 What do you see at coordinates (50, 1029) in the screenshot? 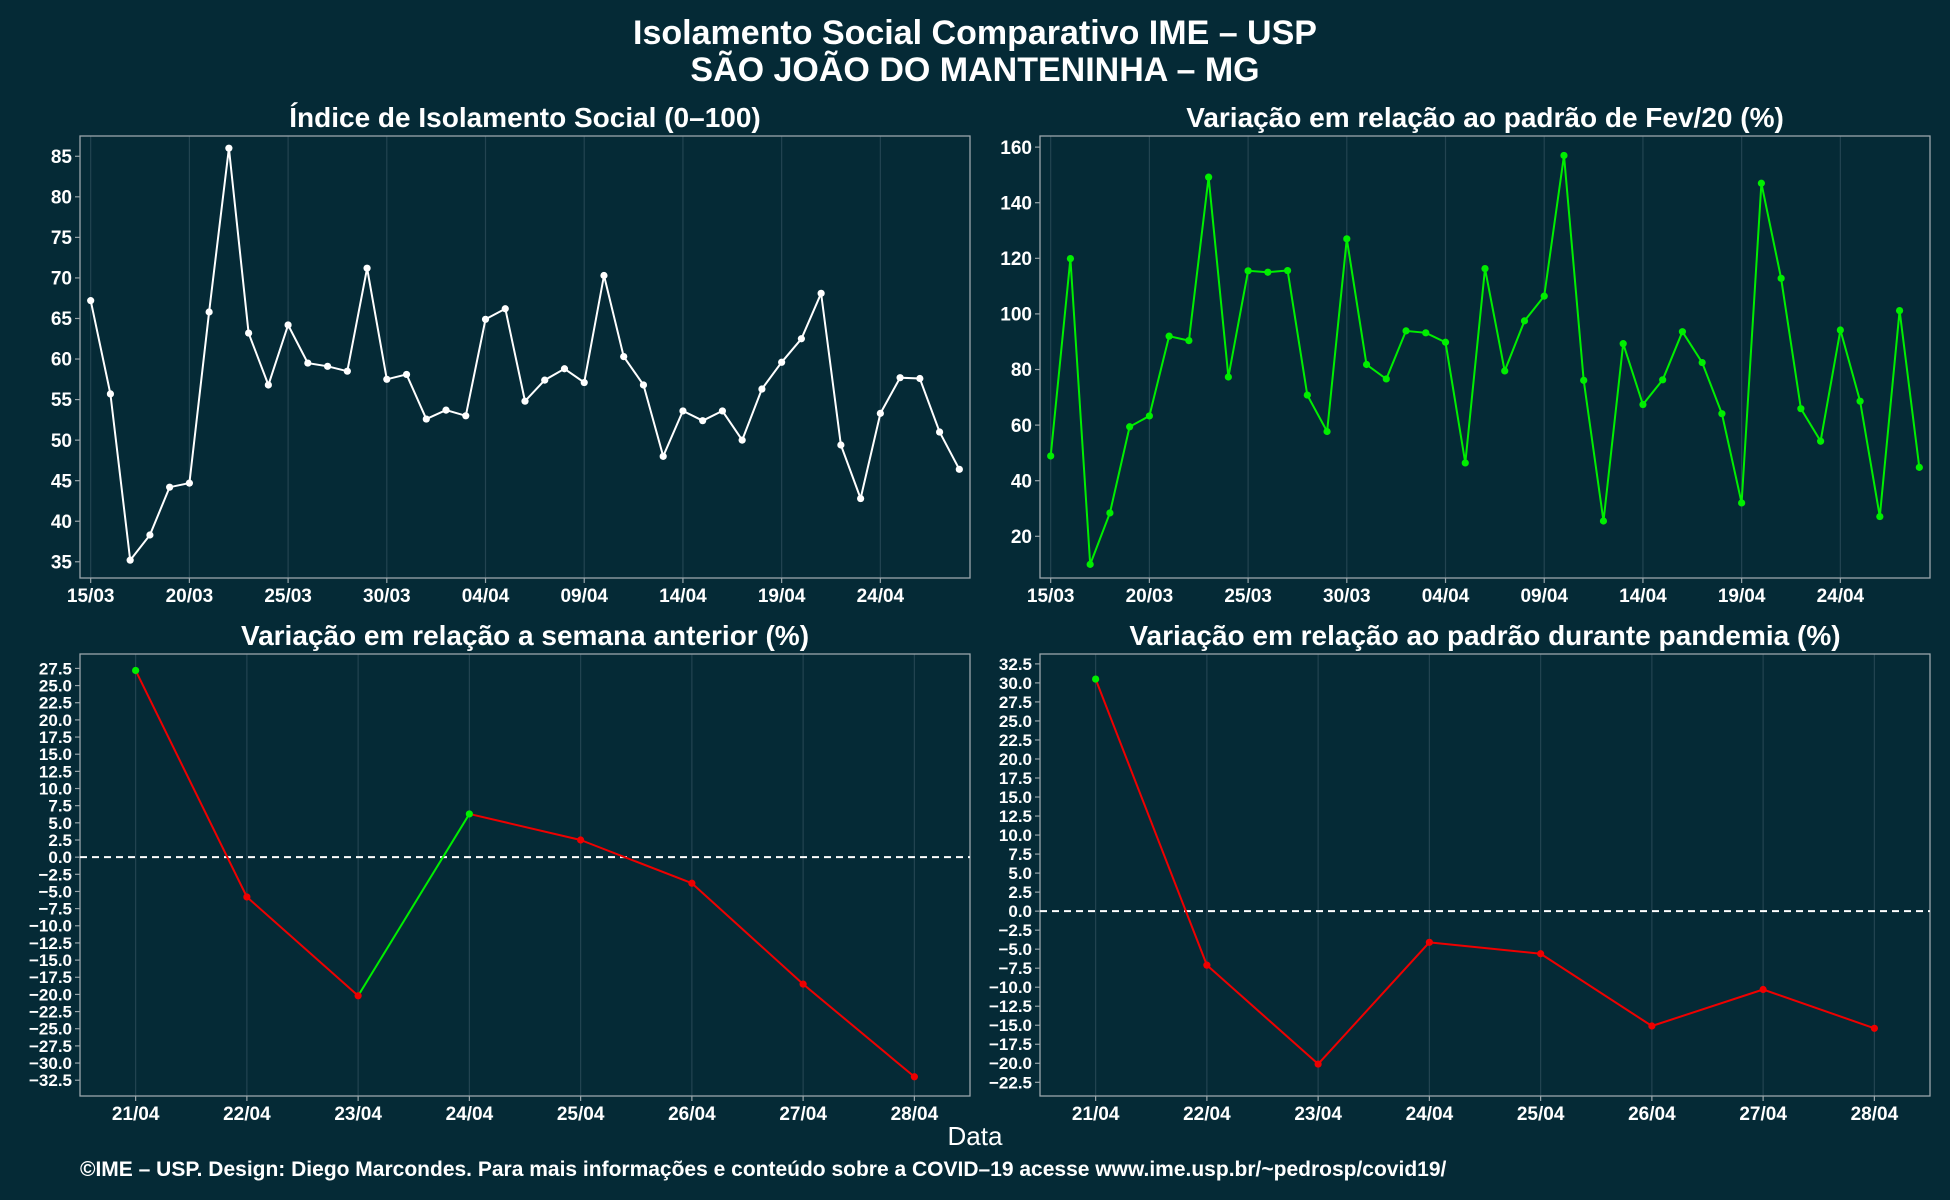
I see `y-tick-label: −25.0` at bounding box center [50, 1029].